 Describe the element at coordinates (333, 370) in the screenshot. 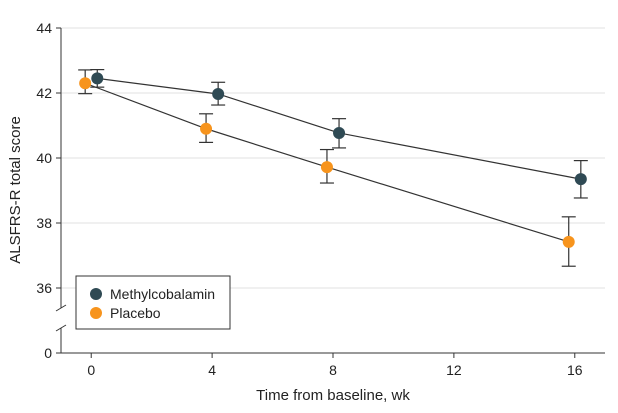

I see `x-tick-label: 8` at that location.